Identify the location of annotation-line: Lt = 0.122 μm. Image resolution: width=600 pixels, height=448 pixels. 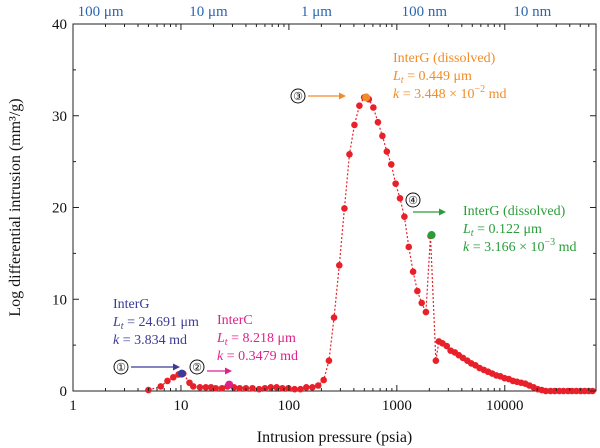
(502, 230).